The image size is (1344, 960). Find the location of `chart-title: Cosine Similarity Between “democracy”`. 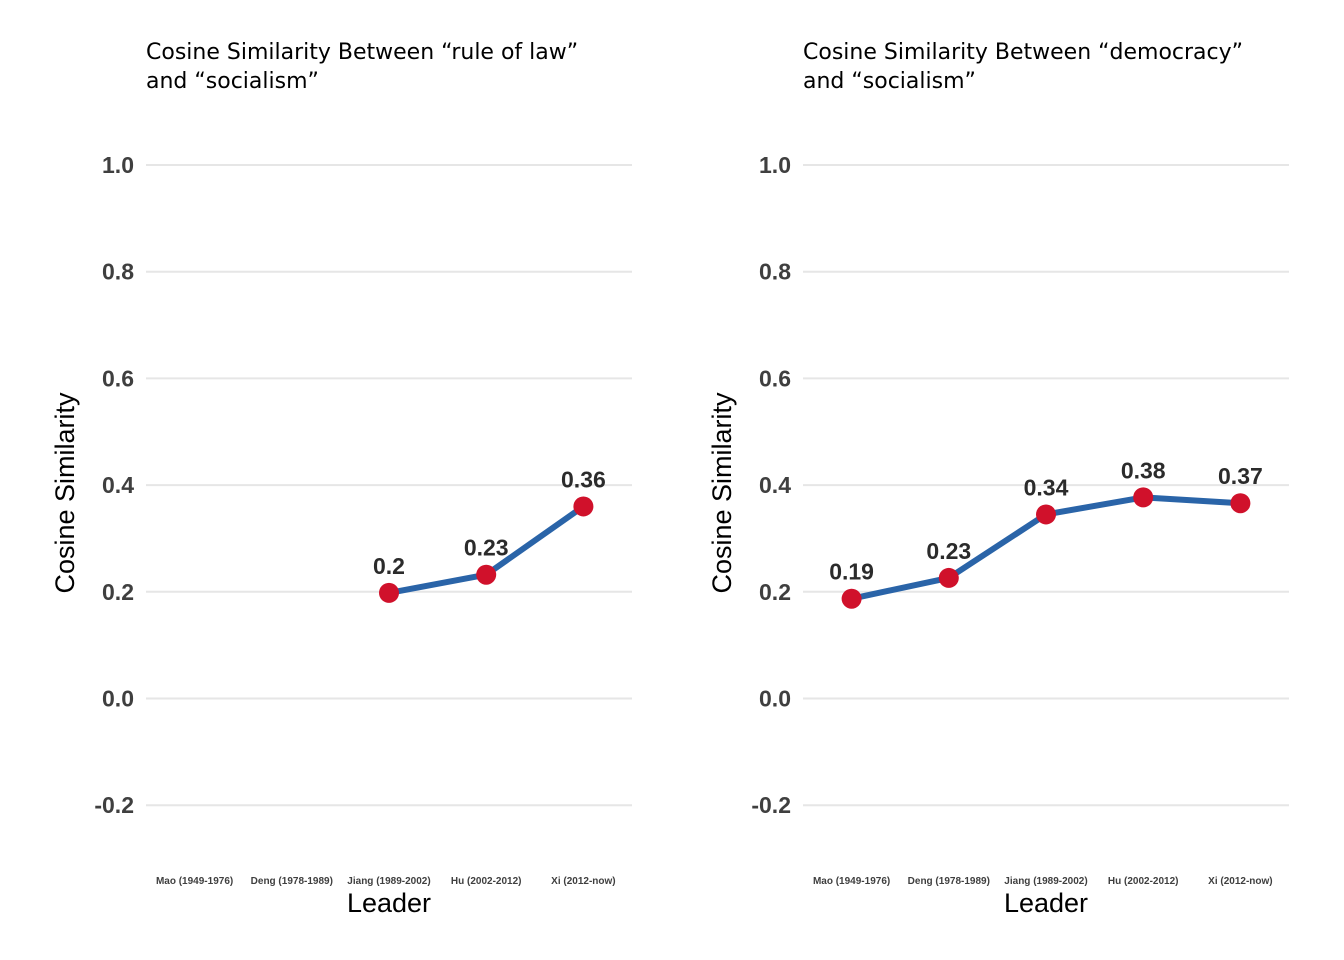

chart-title: Cosine Similarity Between “democracy” is located at coordinates (1023, 52).